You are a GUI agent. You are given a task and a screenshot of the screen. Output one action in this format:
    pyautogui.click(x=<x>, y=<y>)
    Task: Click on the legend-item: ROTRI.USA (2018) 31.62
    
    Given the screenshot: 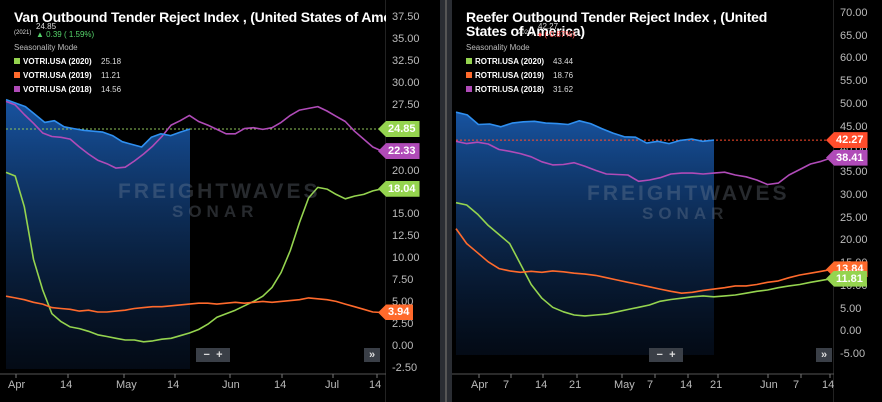 What is the action you would take?
    pyautogui.click(x=519, y=89)
    